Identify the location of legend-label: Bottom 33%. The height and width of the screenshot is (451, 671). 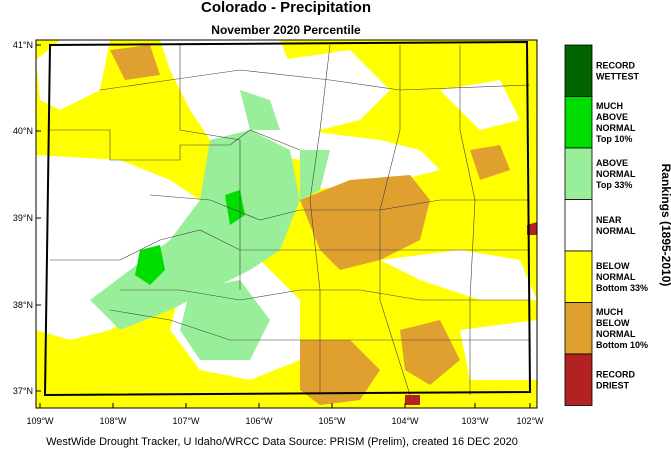
(622, 288).